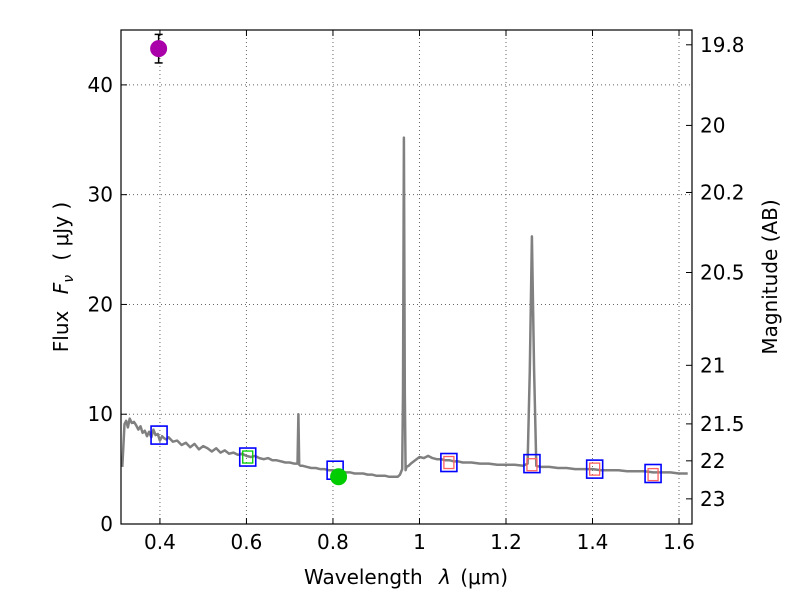 This screenshot has width=800, height=600. Describe the element at coordinates (722, 424) in the screenshot. I see `mag-tick-label: 21.5` at that location.